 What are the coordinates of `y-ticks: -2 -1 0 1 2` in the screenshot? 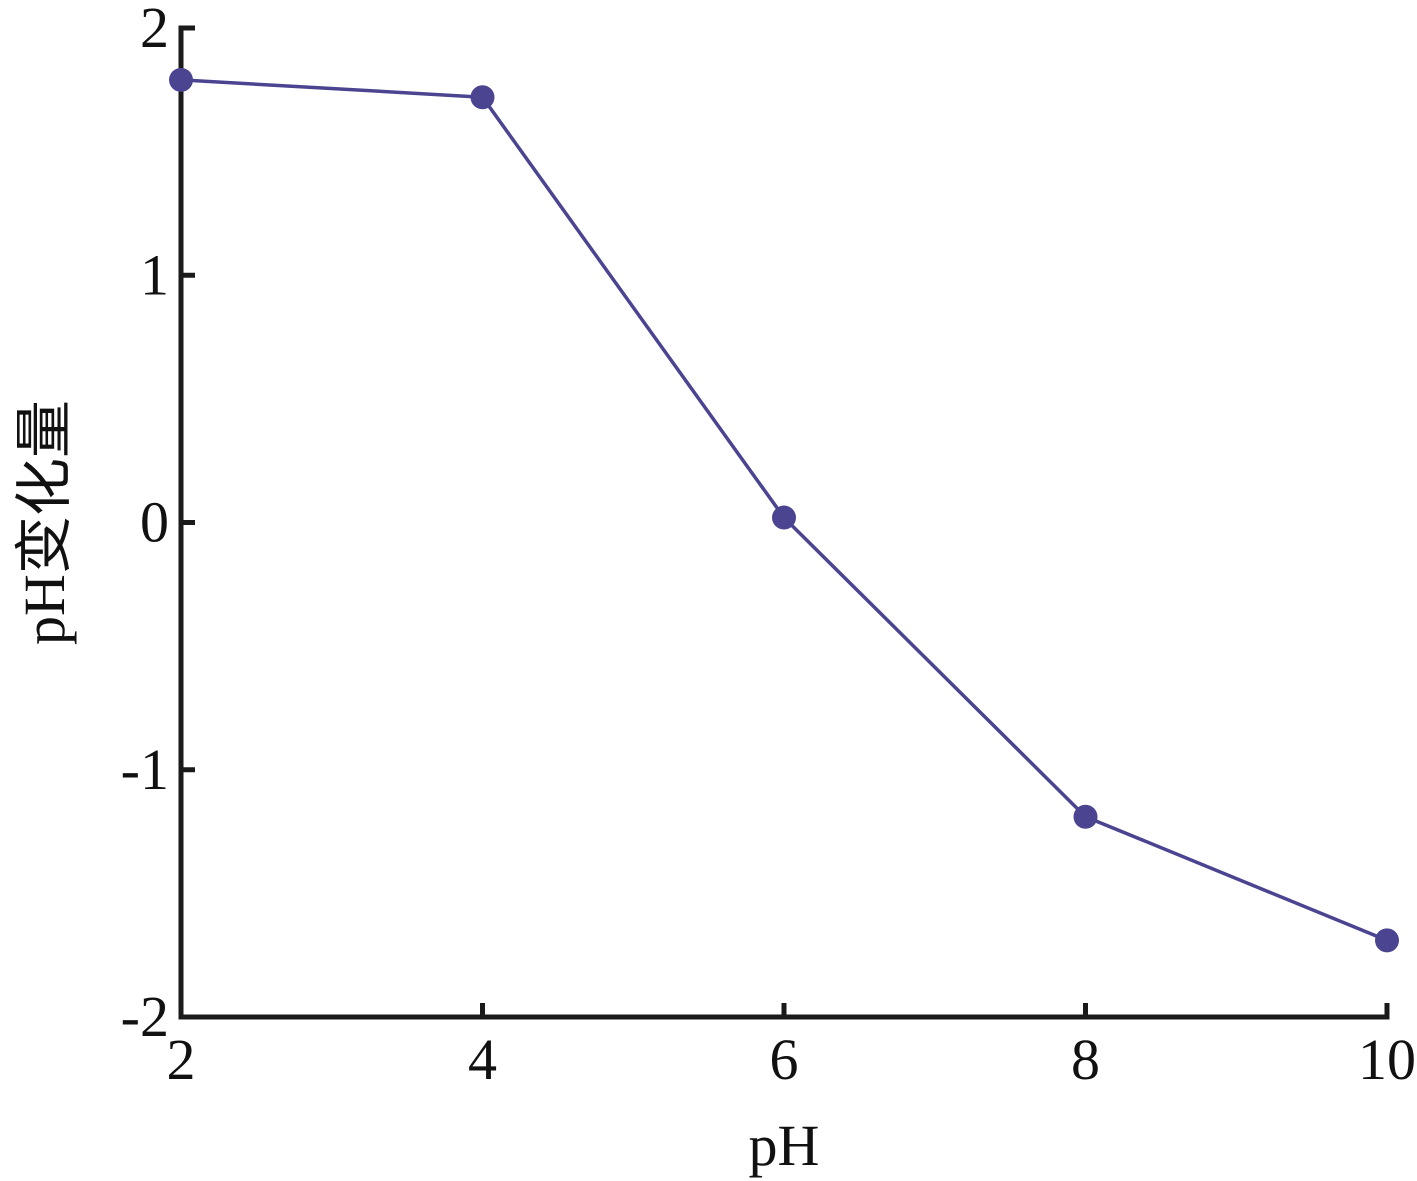 It's located at (158, 524).